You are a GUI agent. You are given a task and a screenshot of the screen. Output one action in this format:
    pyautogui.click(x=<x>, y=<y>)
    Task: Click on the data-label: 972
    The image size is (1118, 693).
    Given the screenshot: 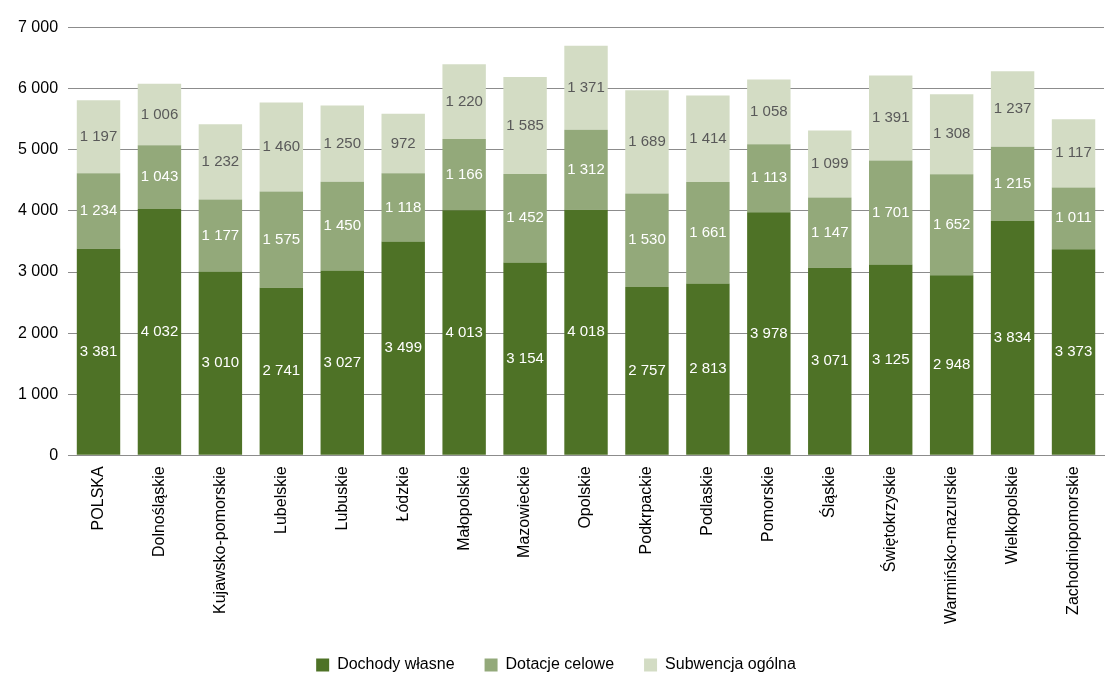 What is the action you would take?
    pyautogui.click(x=403, y=142)
    